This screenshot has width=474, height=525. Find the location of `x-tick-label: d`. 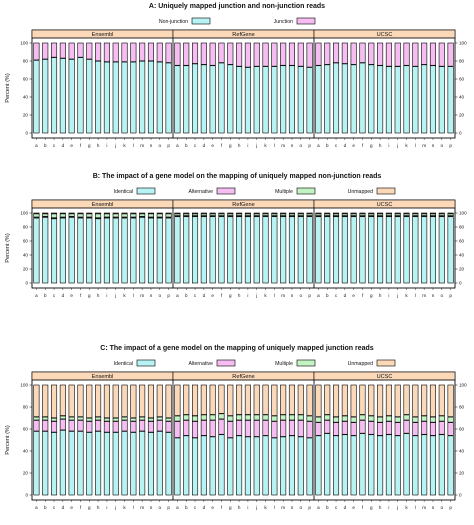

x-tick-label: d is located at coordinates (204, 507).